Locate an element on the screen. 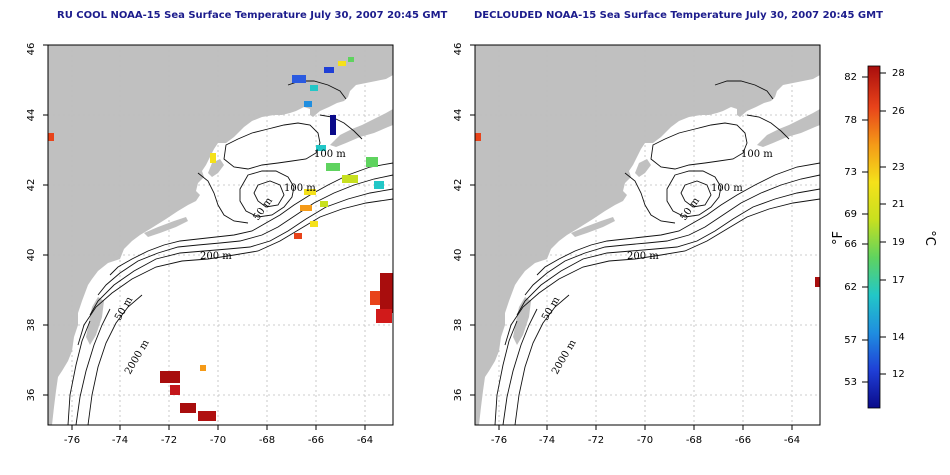 Image resolution: width=950 pixels, height=475 pixels. celsius-labels: 28 26 23 21 19 17 14 12 is located at coordinates (898, 224).